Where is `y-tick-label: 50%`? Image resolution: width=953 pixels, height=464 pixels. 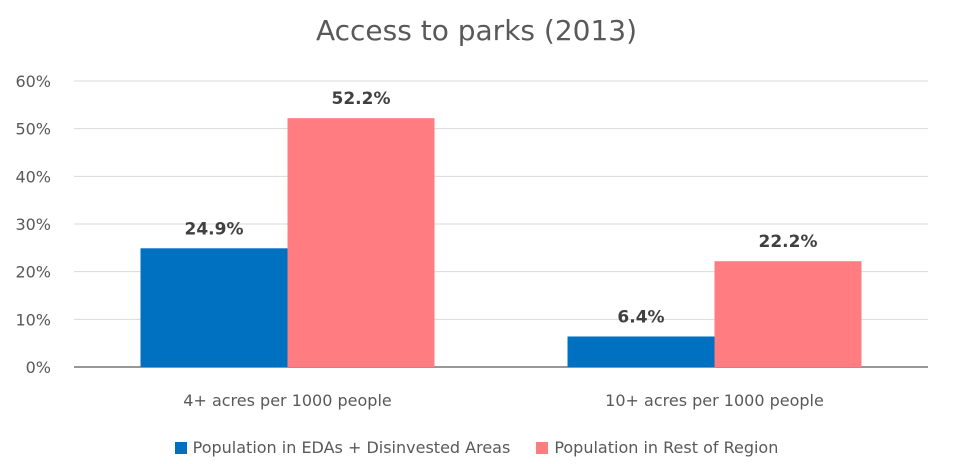 y-tick-label: 50% is located at coordinates (33, 129).